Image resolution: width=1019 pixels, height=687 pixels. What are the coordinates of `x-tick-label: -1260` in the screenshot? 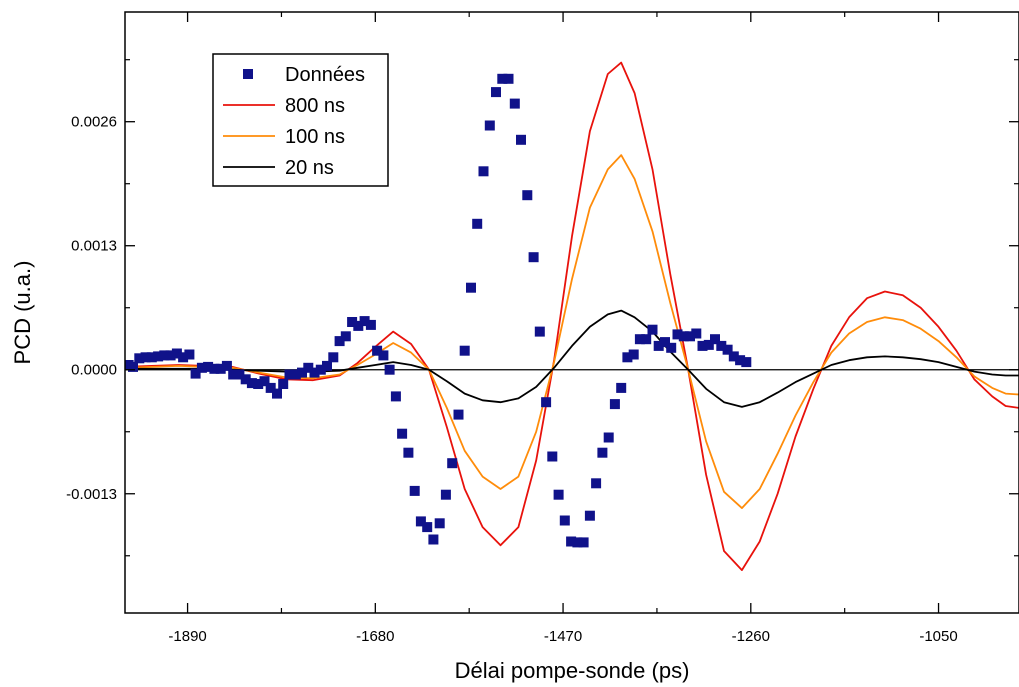 It's located at (751, 636).